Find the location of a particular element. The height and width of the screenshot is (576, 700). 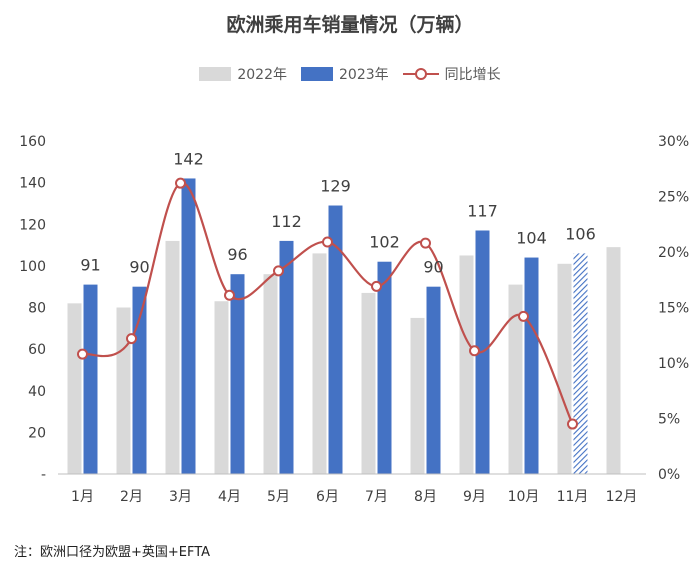

x-tick-label-5: 5月 is located at coordinates (278, 497).